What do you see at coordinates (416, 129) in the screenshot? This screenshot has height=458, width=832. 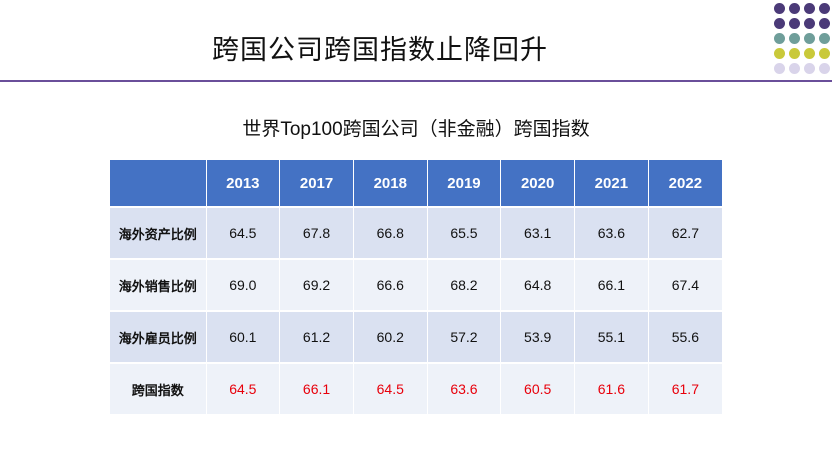 I see `table-title: 世界Top100跨国公司（非金融）跨国指数` at bounding box center [416, 129].